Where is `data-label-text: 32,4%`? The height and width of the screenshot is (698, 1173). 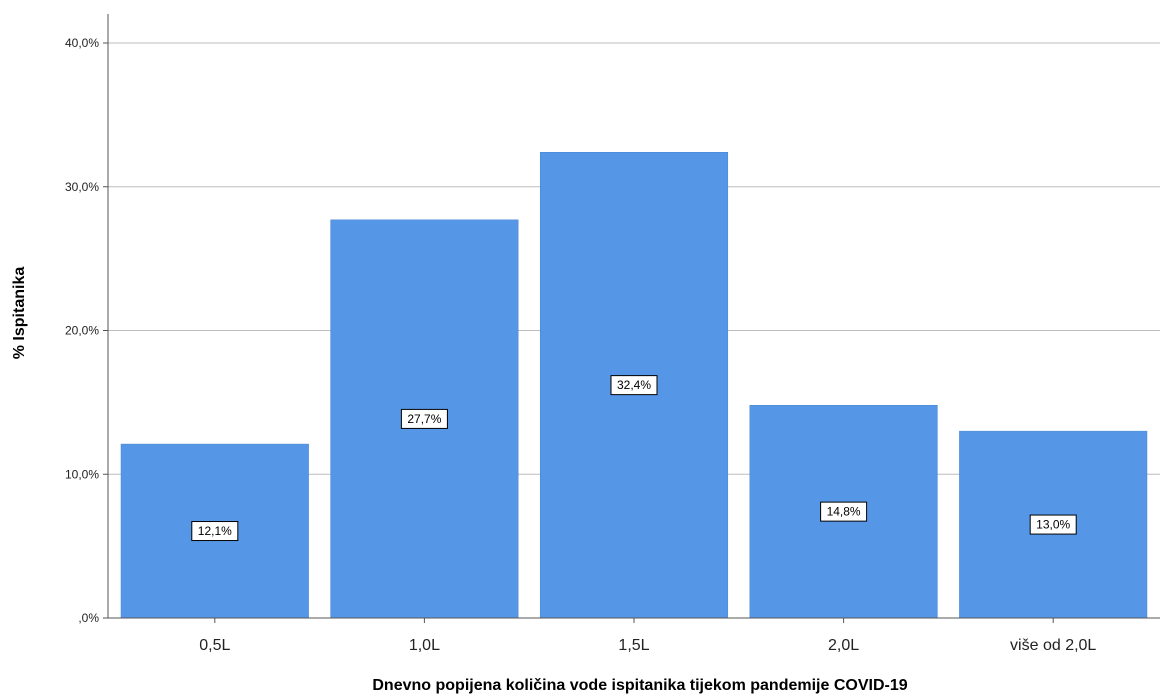
data-label-text: 32,4% is located at coordinates (634, 385).